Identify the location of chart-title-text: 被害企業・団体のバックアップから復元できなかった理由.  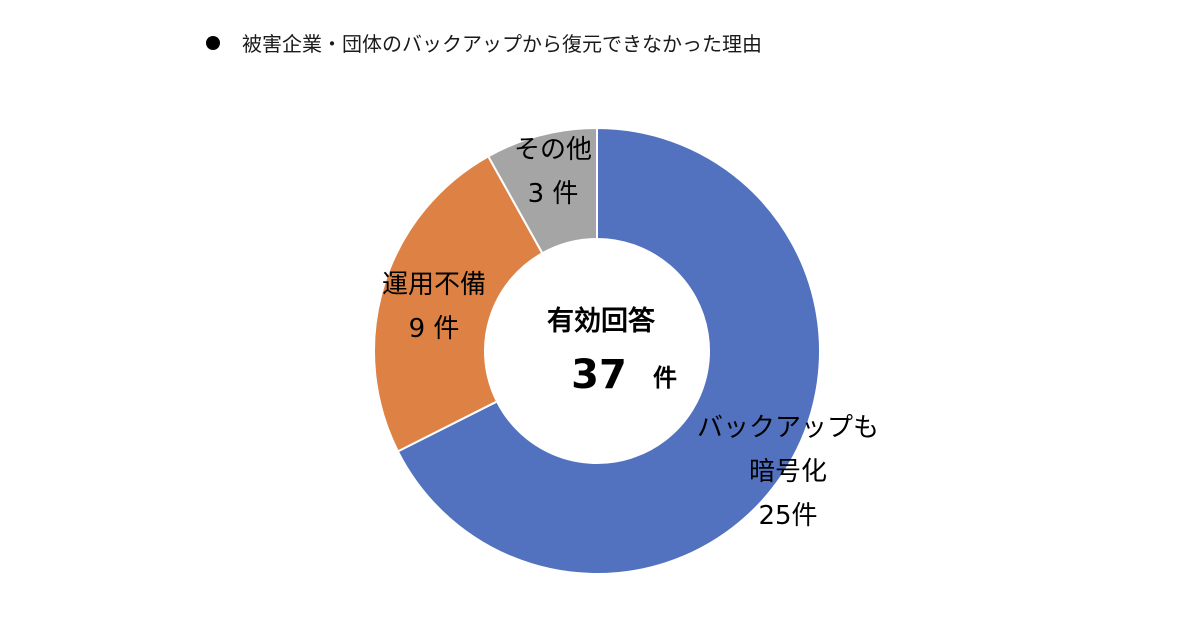
(502, 44).